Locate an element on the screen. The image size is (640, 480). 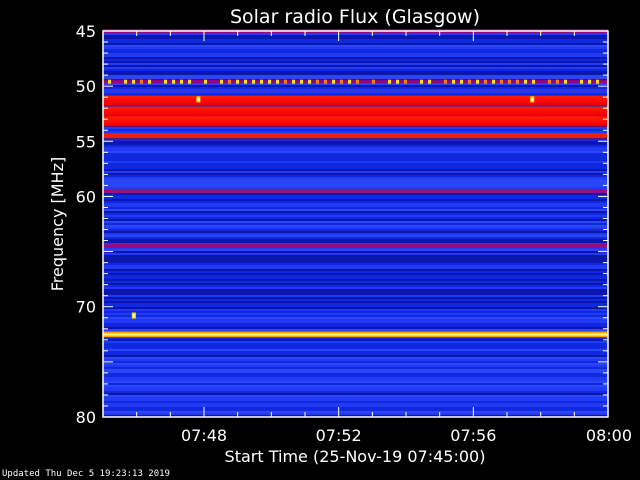
y-tick-label: 60 is located at coordinates (86, 196).